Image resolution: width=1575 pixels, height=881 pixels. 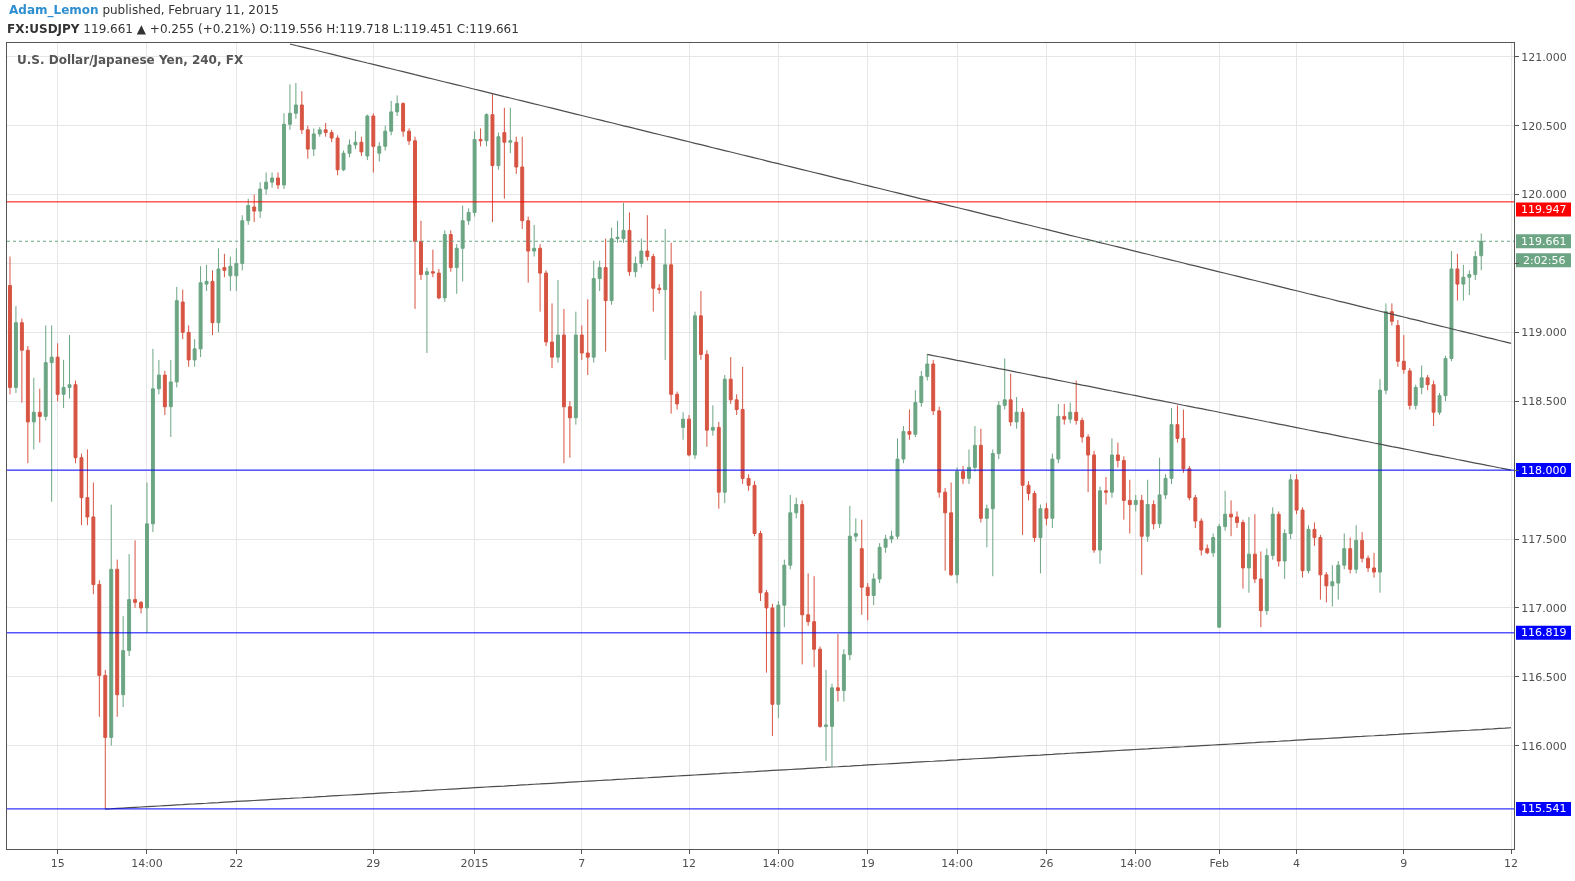 What do you see at coordinates (1544, 402) in the screenshot?
I see `y-tick-label: 118.500` at bounding box center [1544, 402].